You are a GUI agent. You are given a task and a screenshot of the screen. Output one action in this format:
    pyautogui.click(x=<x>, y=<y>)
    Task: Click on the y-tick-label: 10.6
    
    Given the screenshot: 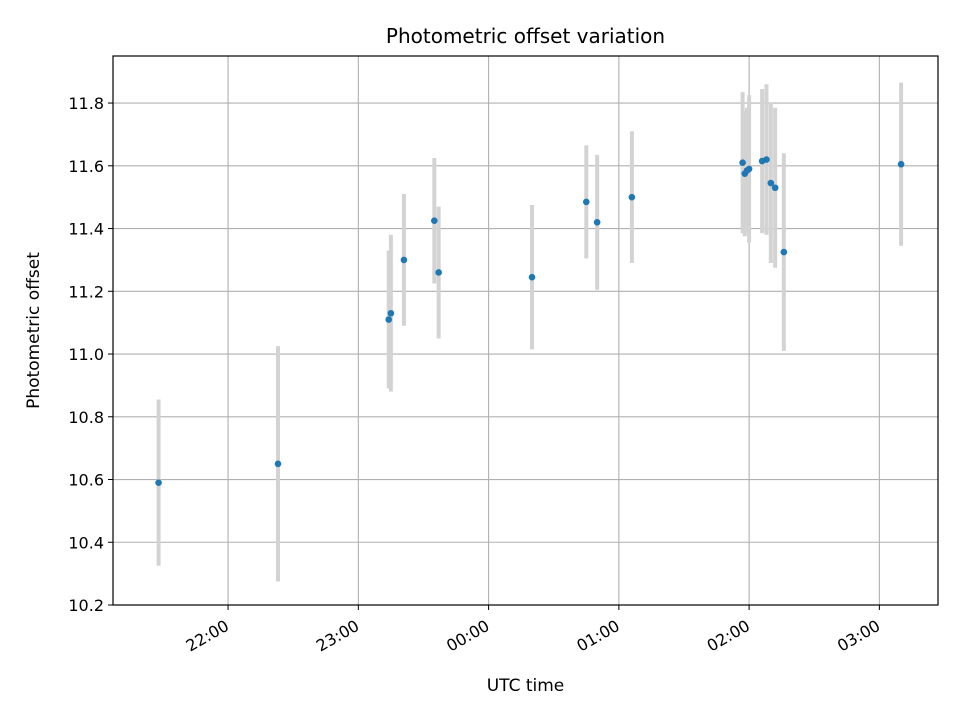 What is the action you would take?
    pyautogui.click(x=86, y=480)
    